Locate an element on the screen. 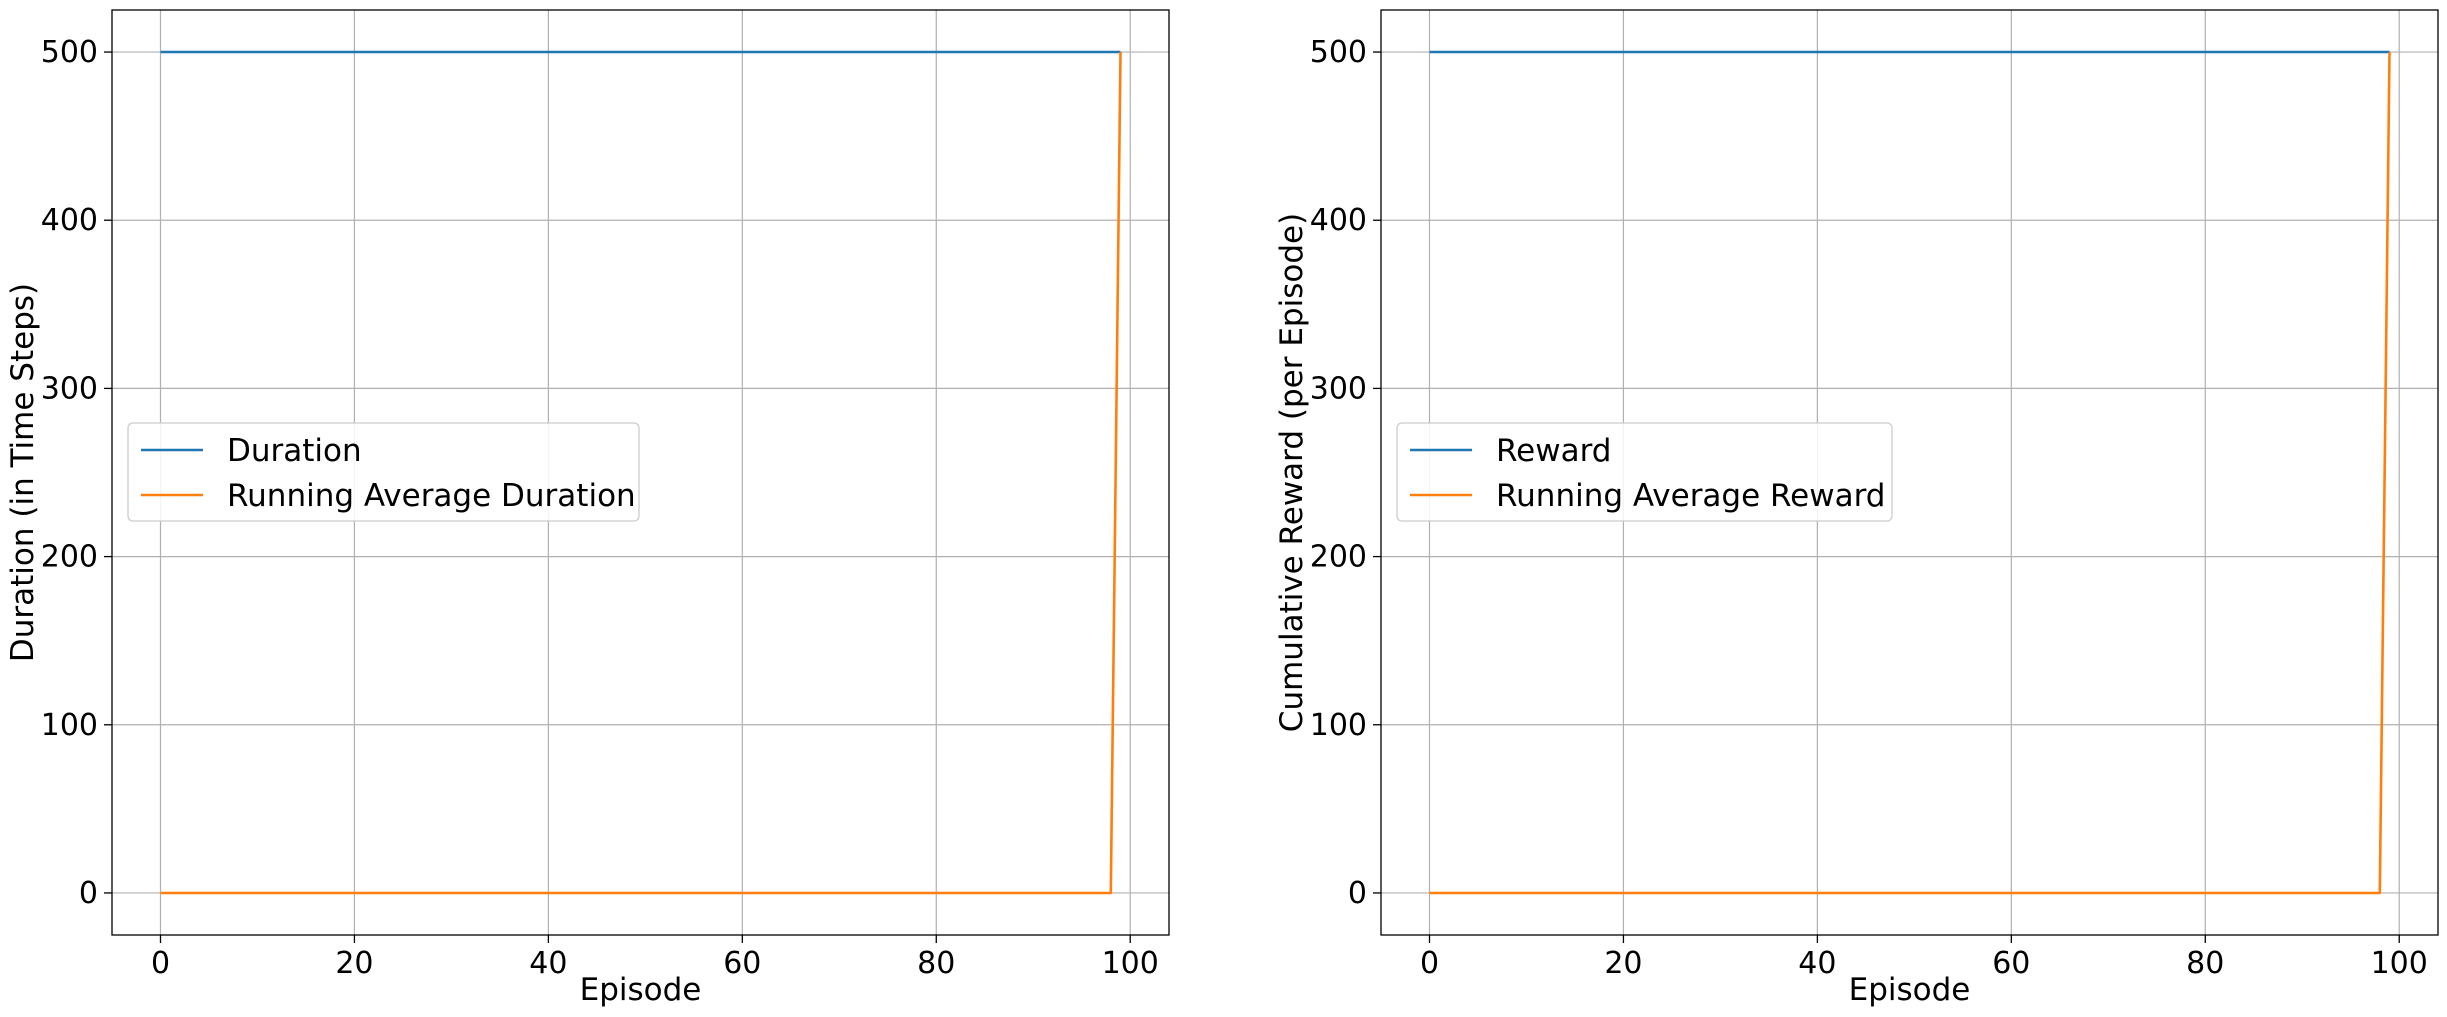 The image size is (2447, 1017). y-axis-title: Cumulative Reward (per Episode) is located at coordinates (1292, 472).